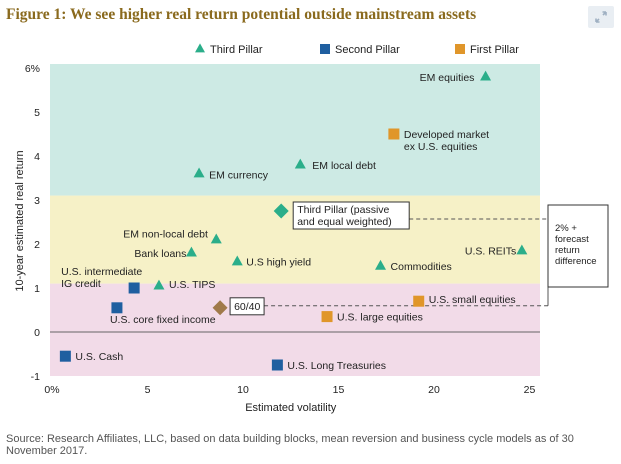 This screenshot has height=464, width=621. What do you see at coordinates (65, 356) in the screenshot?
I see `point-u-s-cash` at bounding box center [65, 356].